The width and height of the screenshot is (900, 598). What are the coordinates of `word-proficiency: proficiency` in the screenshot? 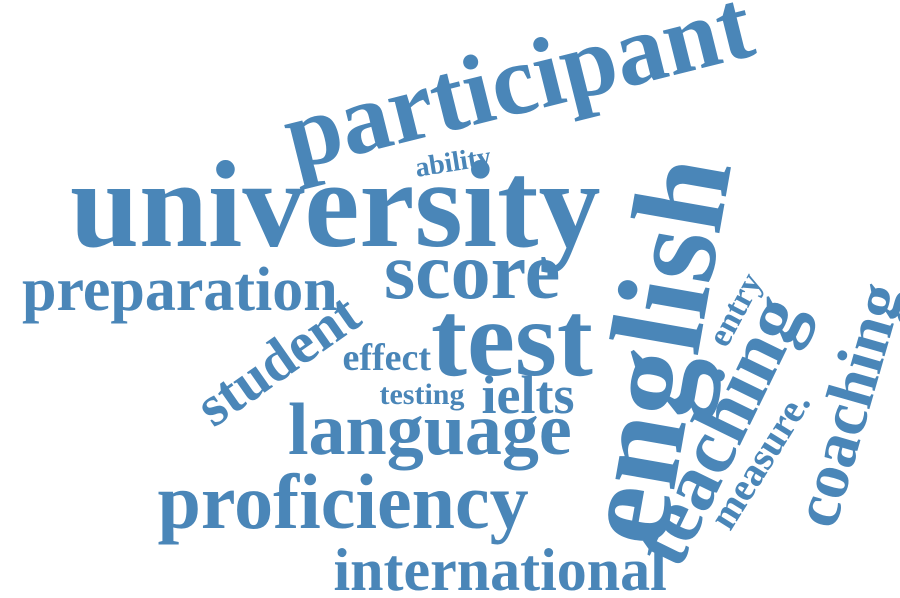 It's located at (343, 501).